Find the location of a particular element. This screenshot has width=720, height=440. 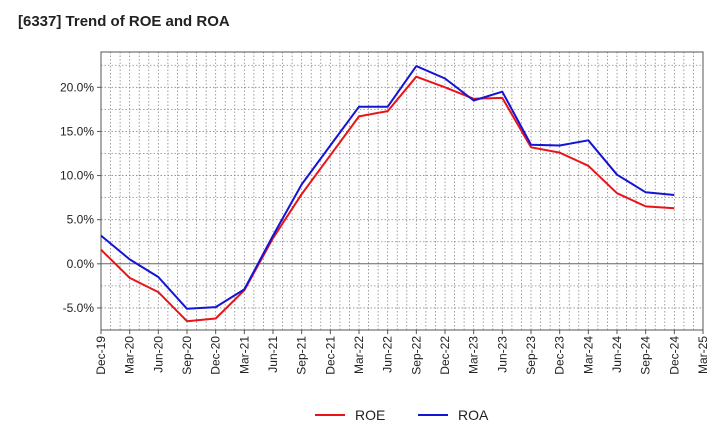

x-tick-label: Dec-20 is located at coordinates (216, 355).